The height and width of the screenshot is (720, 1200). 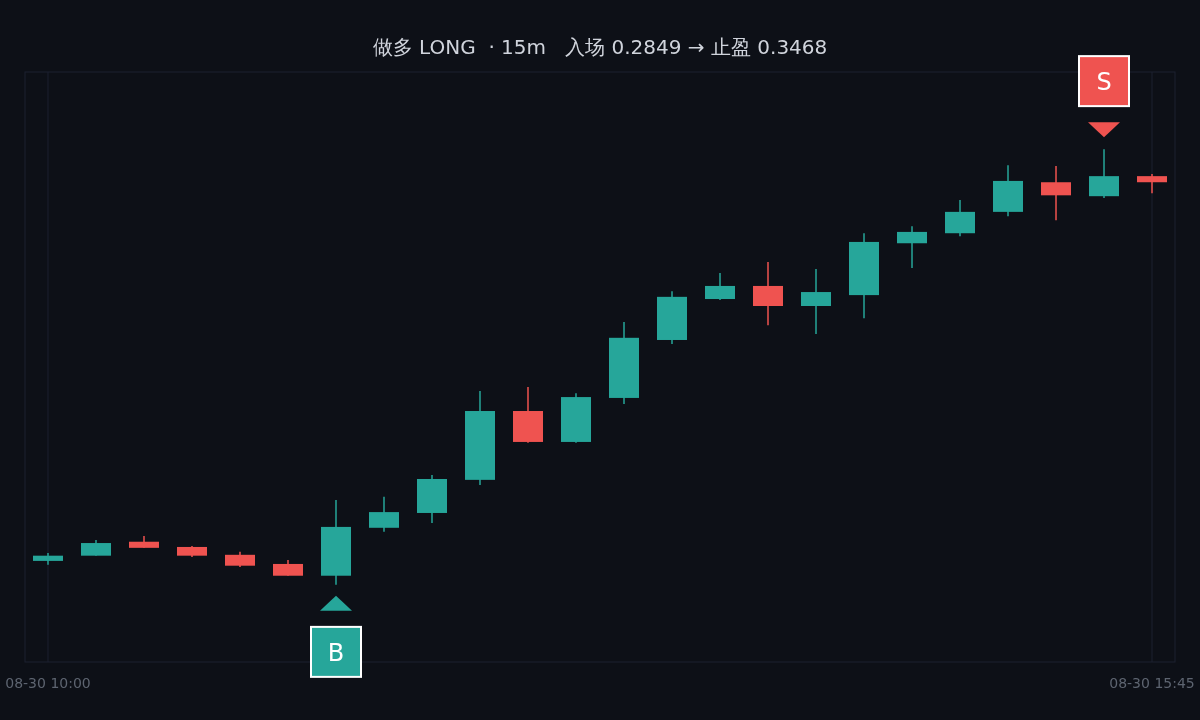 I want to click on annotation: S, so click(x=1104, y=96).